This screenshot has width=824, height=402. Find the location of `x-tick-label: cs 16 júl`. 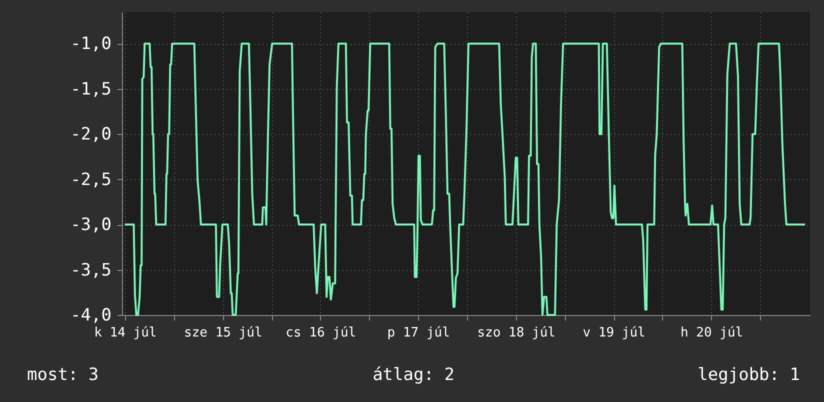

x-tick-label: cs 16 júl is located at coordinates (321, 333).